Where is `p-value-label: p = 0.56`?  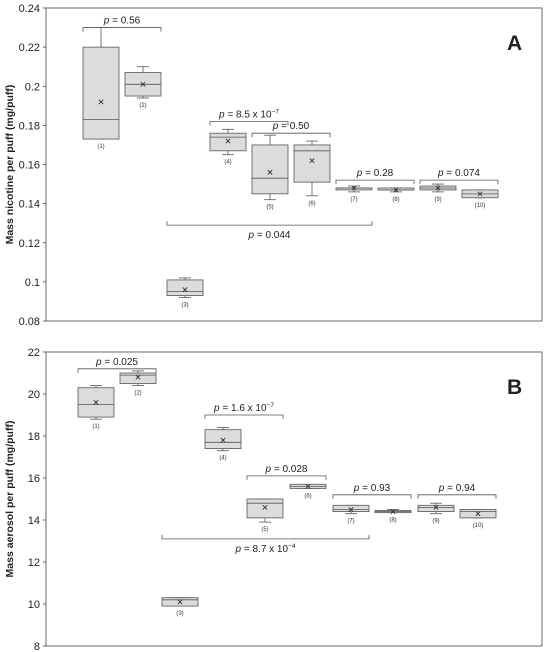
p-value-label: p = 0.56 is located at coordinates (122, 21).